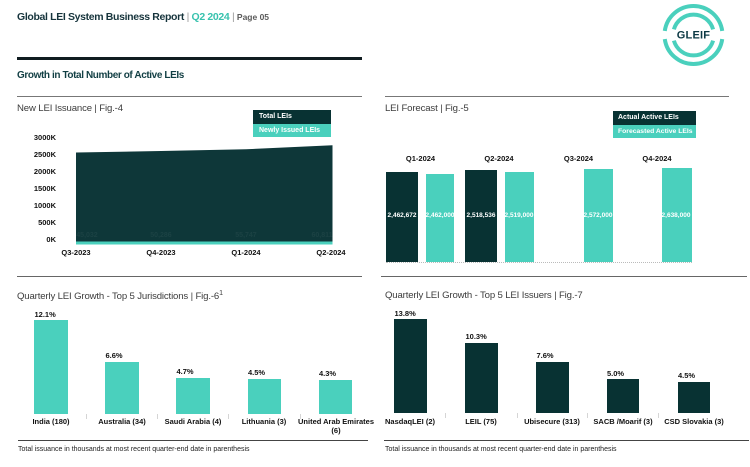 This screenshot has width=750, height=467. What do you see at coordinates (87, 235) in the screenshot?
I see `svg-text: 45,032` at bounding box center [87, 235].